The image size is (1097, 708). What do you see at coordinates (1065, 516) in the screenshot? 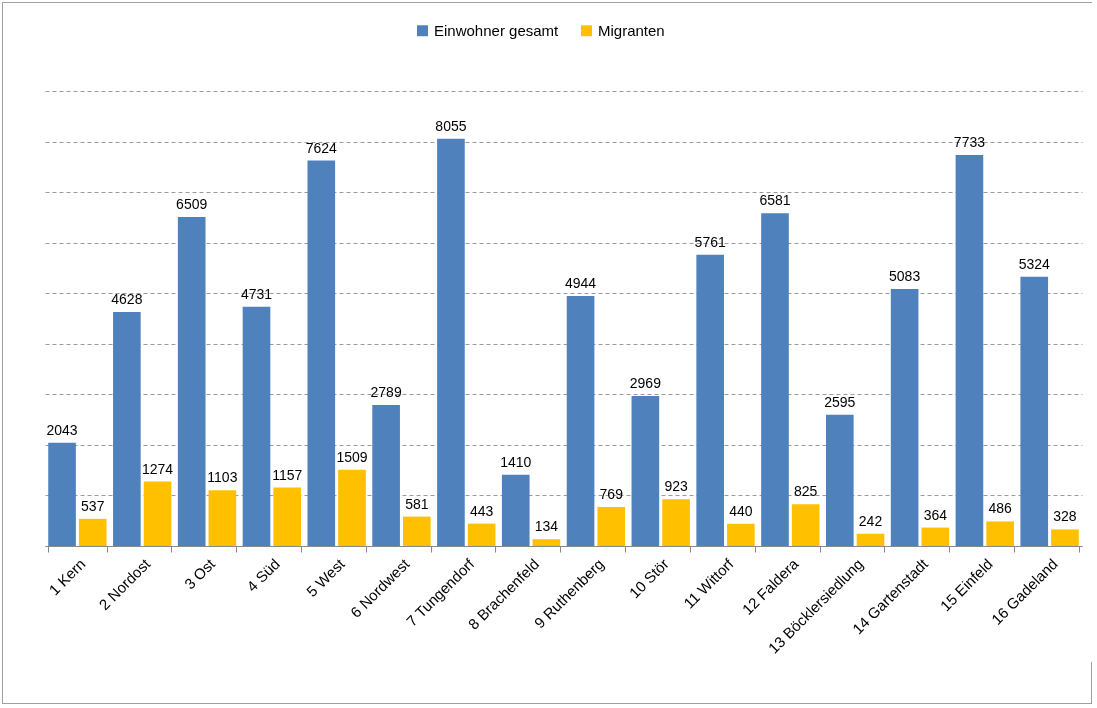
I see `data-label: 328` at bounding box center [1065, 516].